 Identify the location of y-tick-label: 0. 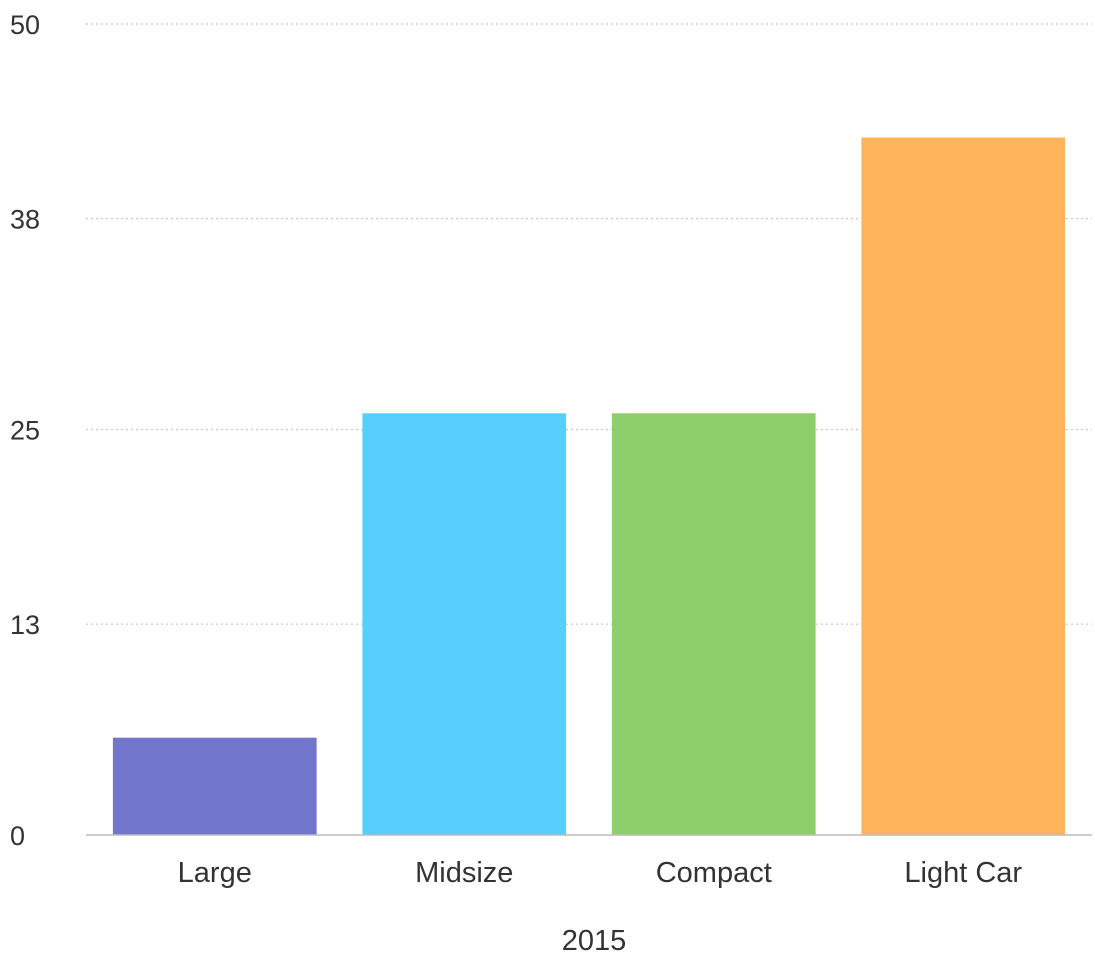
(17, 836).